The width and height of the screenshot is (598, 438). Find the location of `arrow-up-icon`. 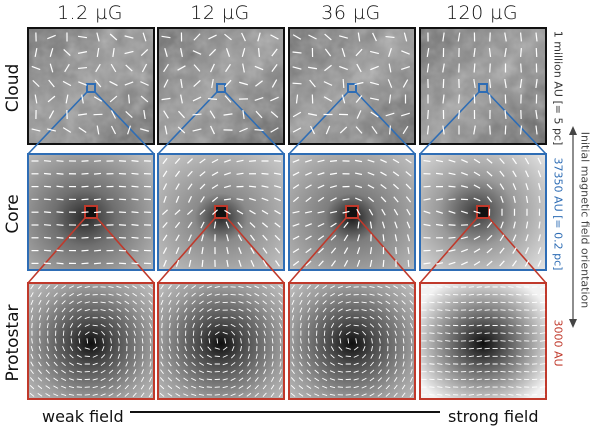

arrow-up-icon is located at coordinates (573, 130).